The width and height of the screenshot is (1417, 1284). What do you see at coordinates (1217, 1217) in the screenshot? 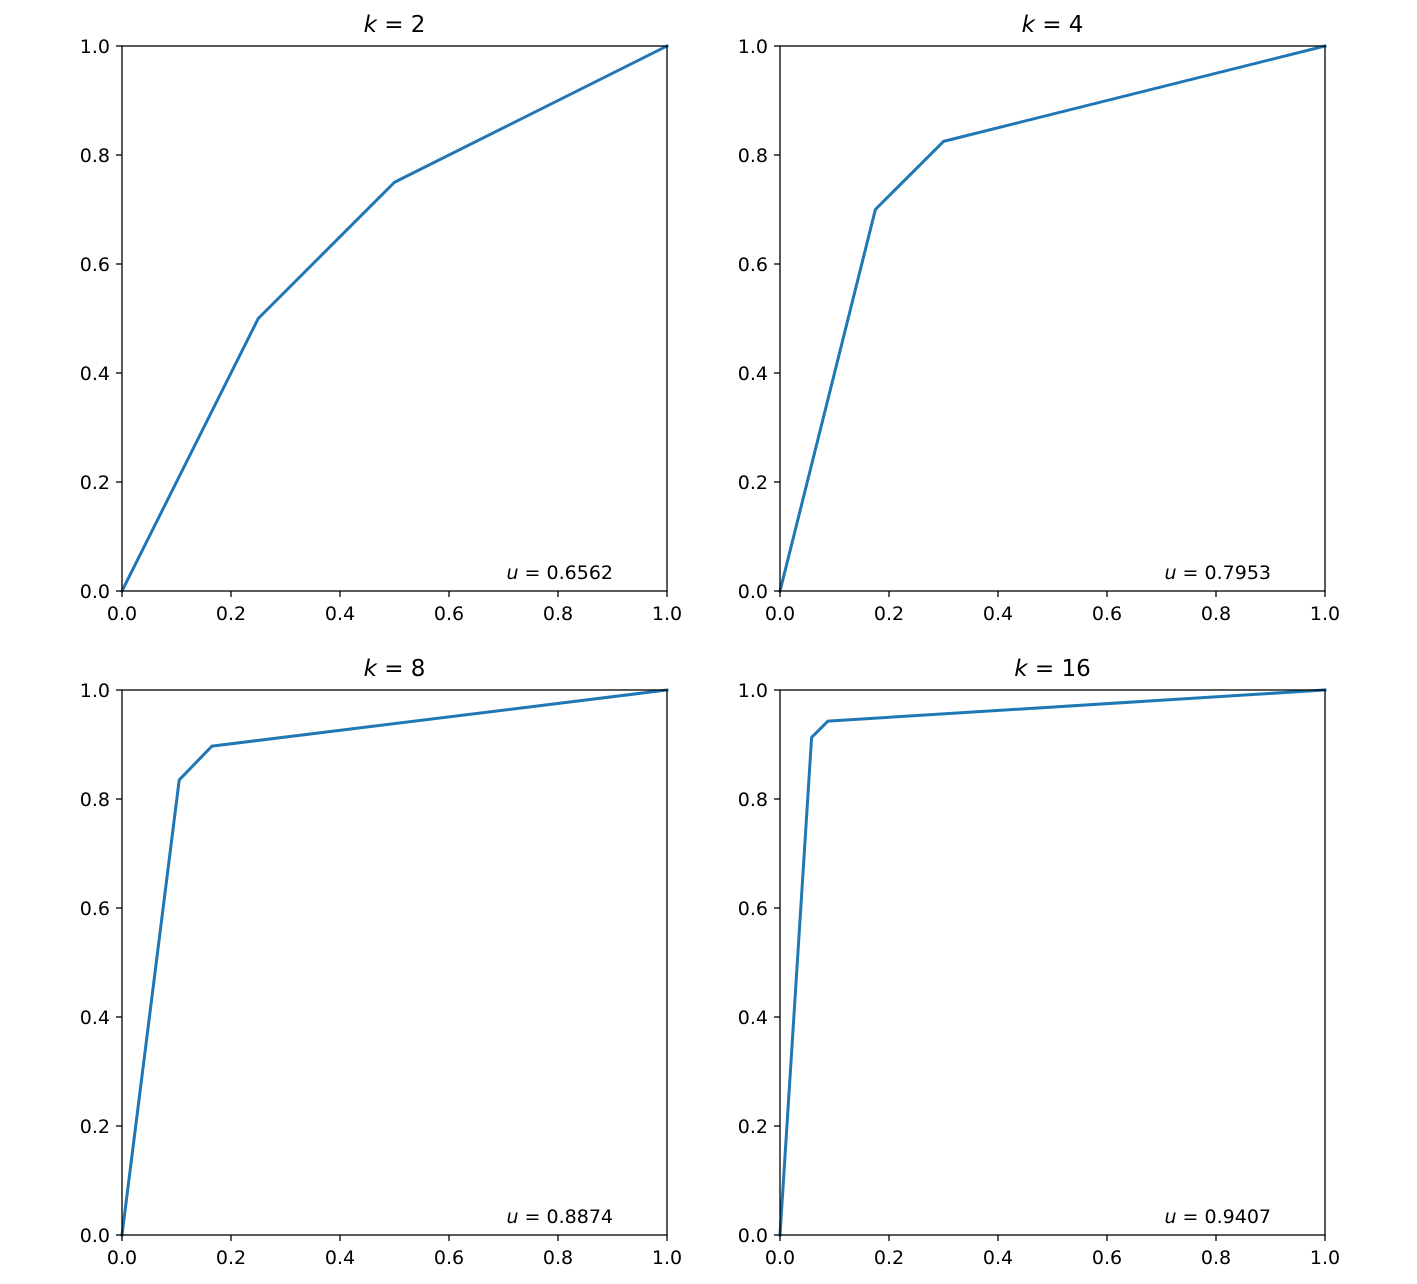
I see `annotation: u = 0.9407` at bounding box center [1217, 1217].